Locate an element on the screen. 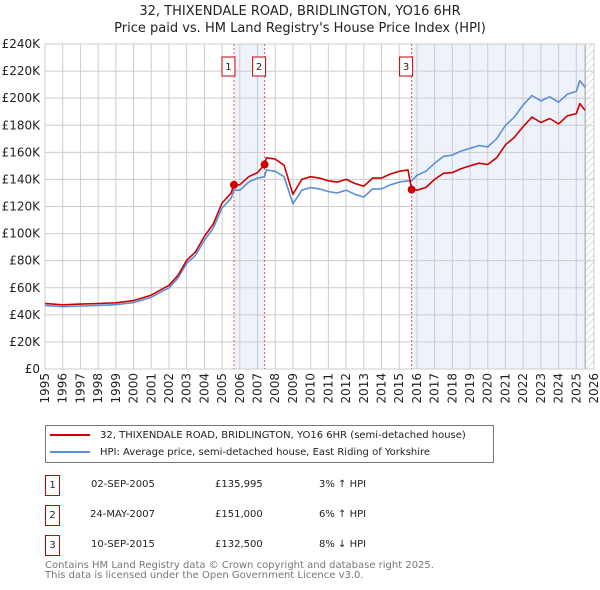 This screenshot has height=590, width=600. x-tick-label: 2026 is located at coordinates (593, 388).